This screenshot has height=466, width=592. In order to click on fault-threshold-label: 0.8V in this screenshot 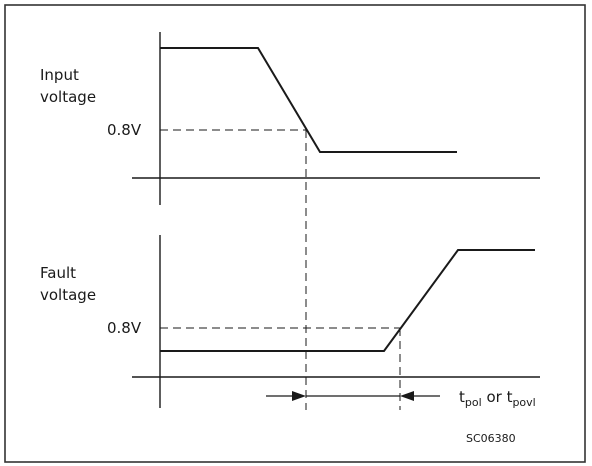, I will do `click(124, 328)`.